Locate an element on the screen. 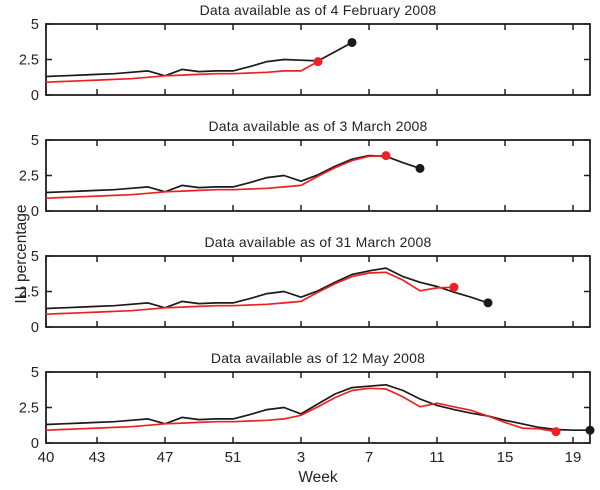  x-tick-label: 51 is located at coordinates (233, 457).